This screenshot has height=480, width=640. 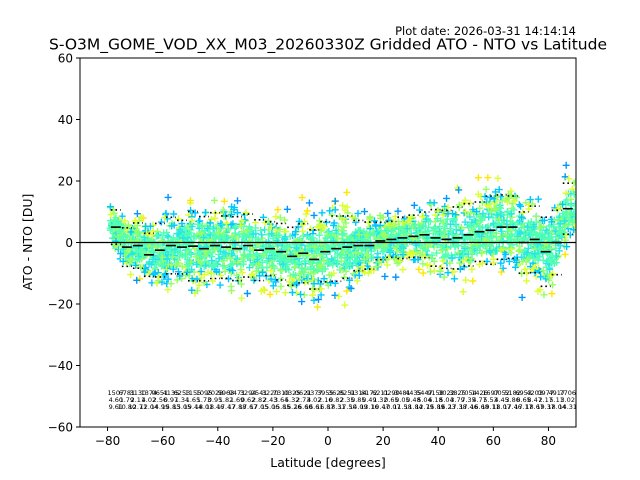 I want to click on bin-std-label: 16.26, so click(x=292, y=407).